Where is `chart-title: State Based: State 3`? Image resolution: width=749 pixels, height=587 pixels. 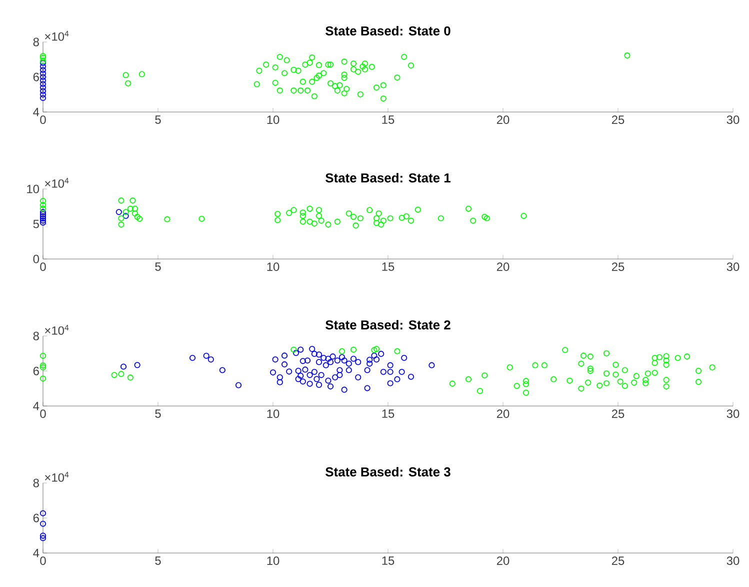 chart-title: State Based: State 3 is located at coordinates (388, 471).